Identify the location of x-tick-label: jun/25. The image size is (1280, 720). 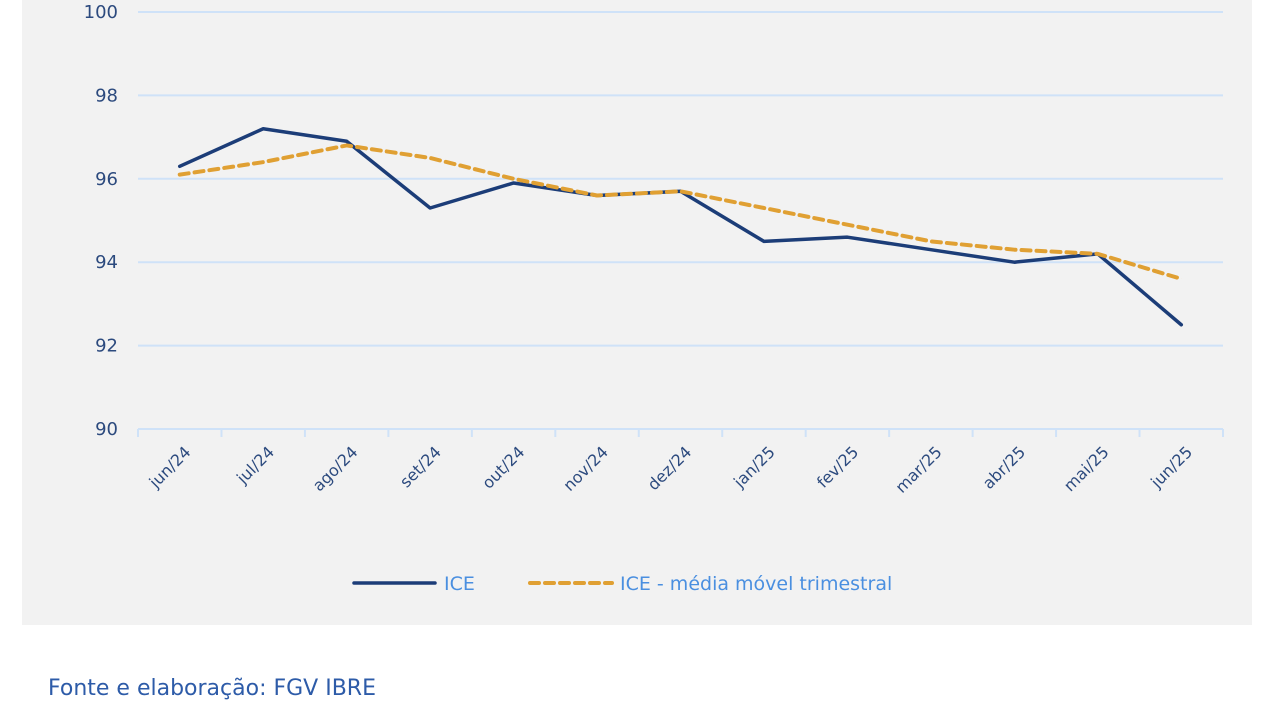
(1171, 467).